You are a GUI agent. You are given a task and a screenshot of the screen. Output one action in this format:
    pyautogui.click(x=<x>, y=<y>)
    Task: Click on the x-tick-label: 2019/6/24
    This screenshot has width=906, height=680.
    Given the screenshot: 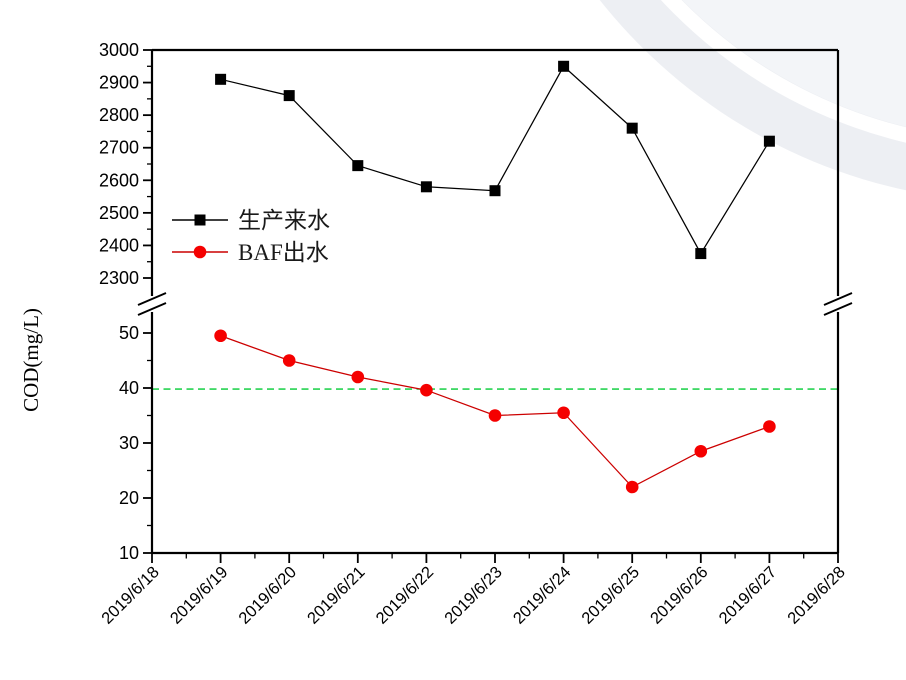 What is the action you would take?
    pyautogui.click(x=542, y=595)
    